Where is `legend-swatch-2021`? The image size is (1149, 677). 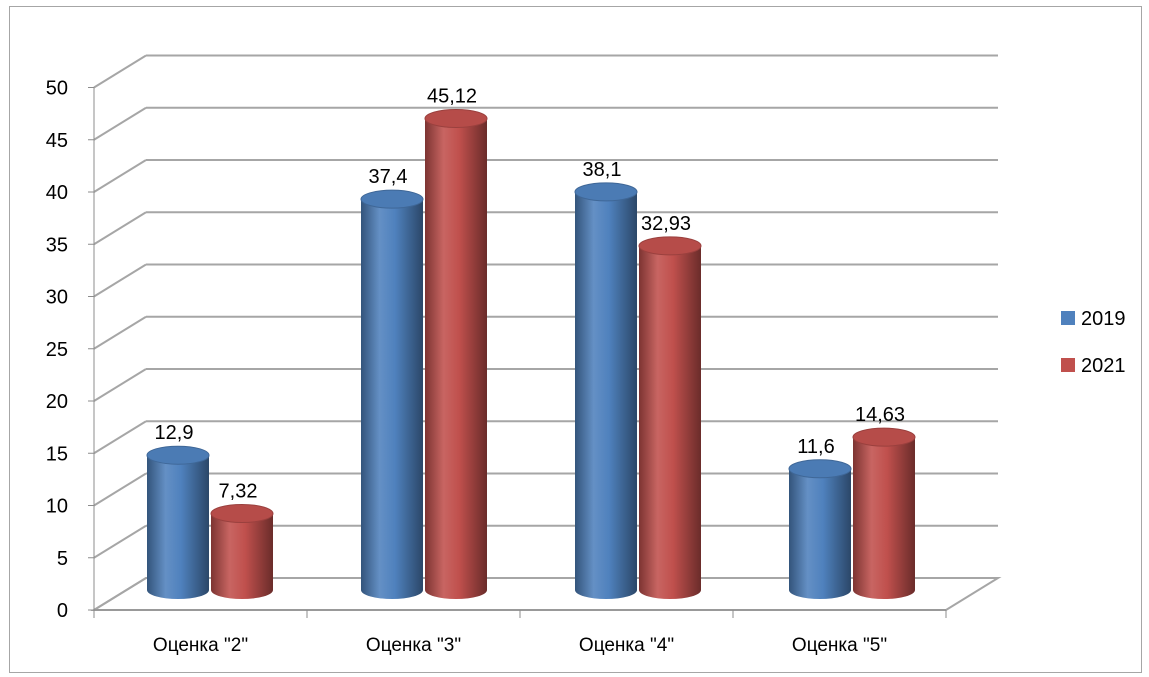
legend-swatch-2021 is located at coordinates (1068, 365).